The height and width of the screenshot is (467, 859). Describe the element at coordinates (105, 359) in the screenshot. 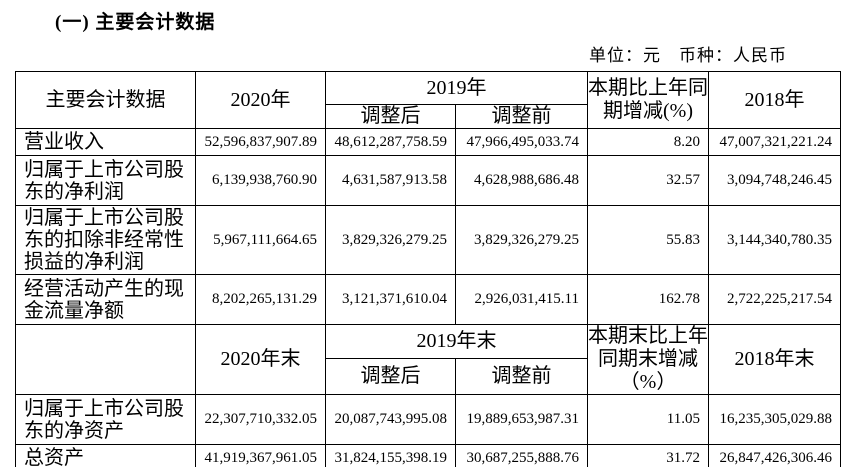

I see `header-blank` at that location.